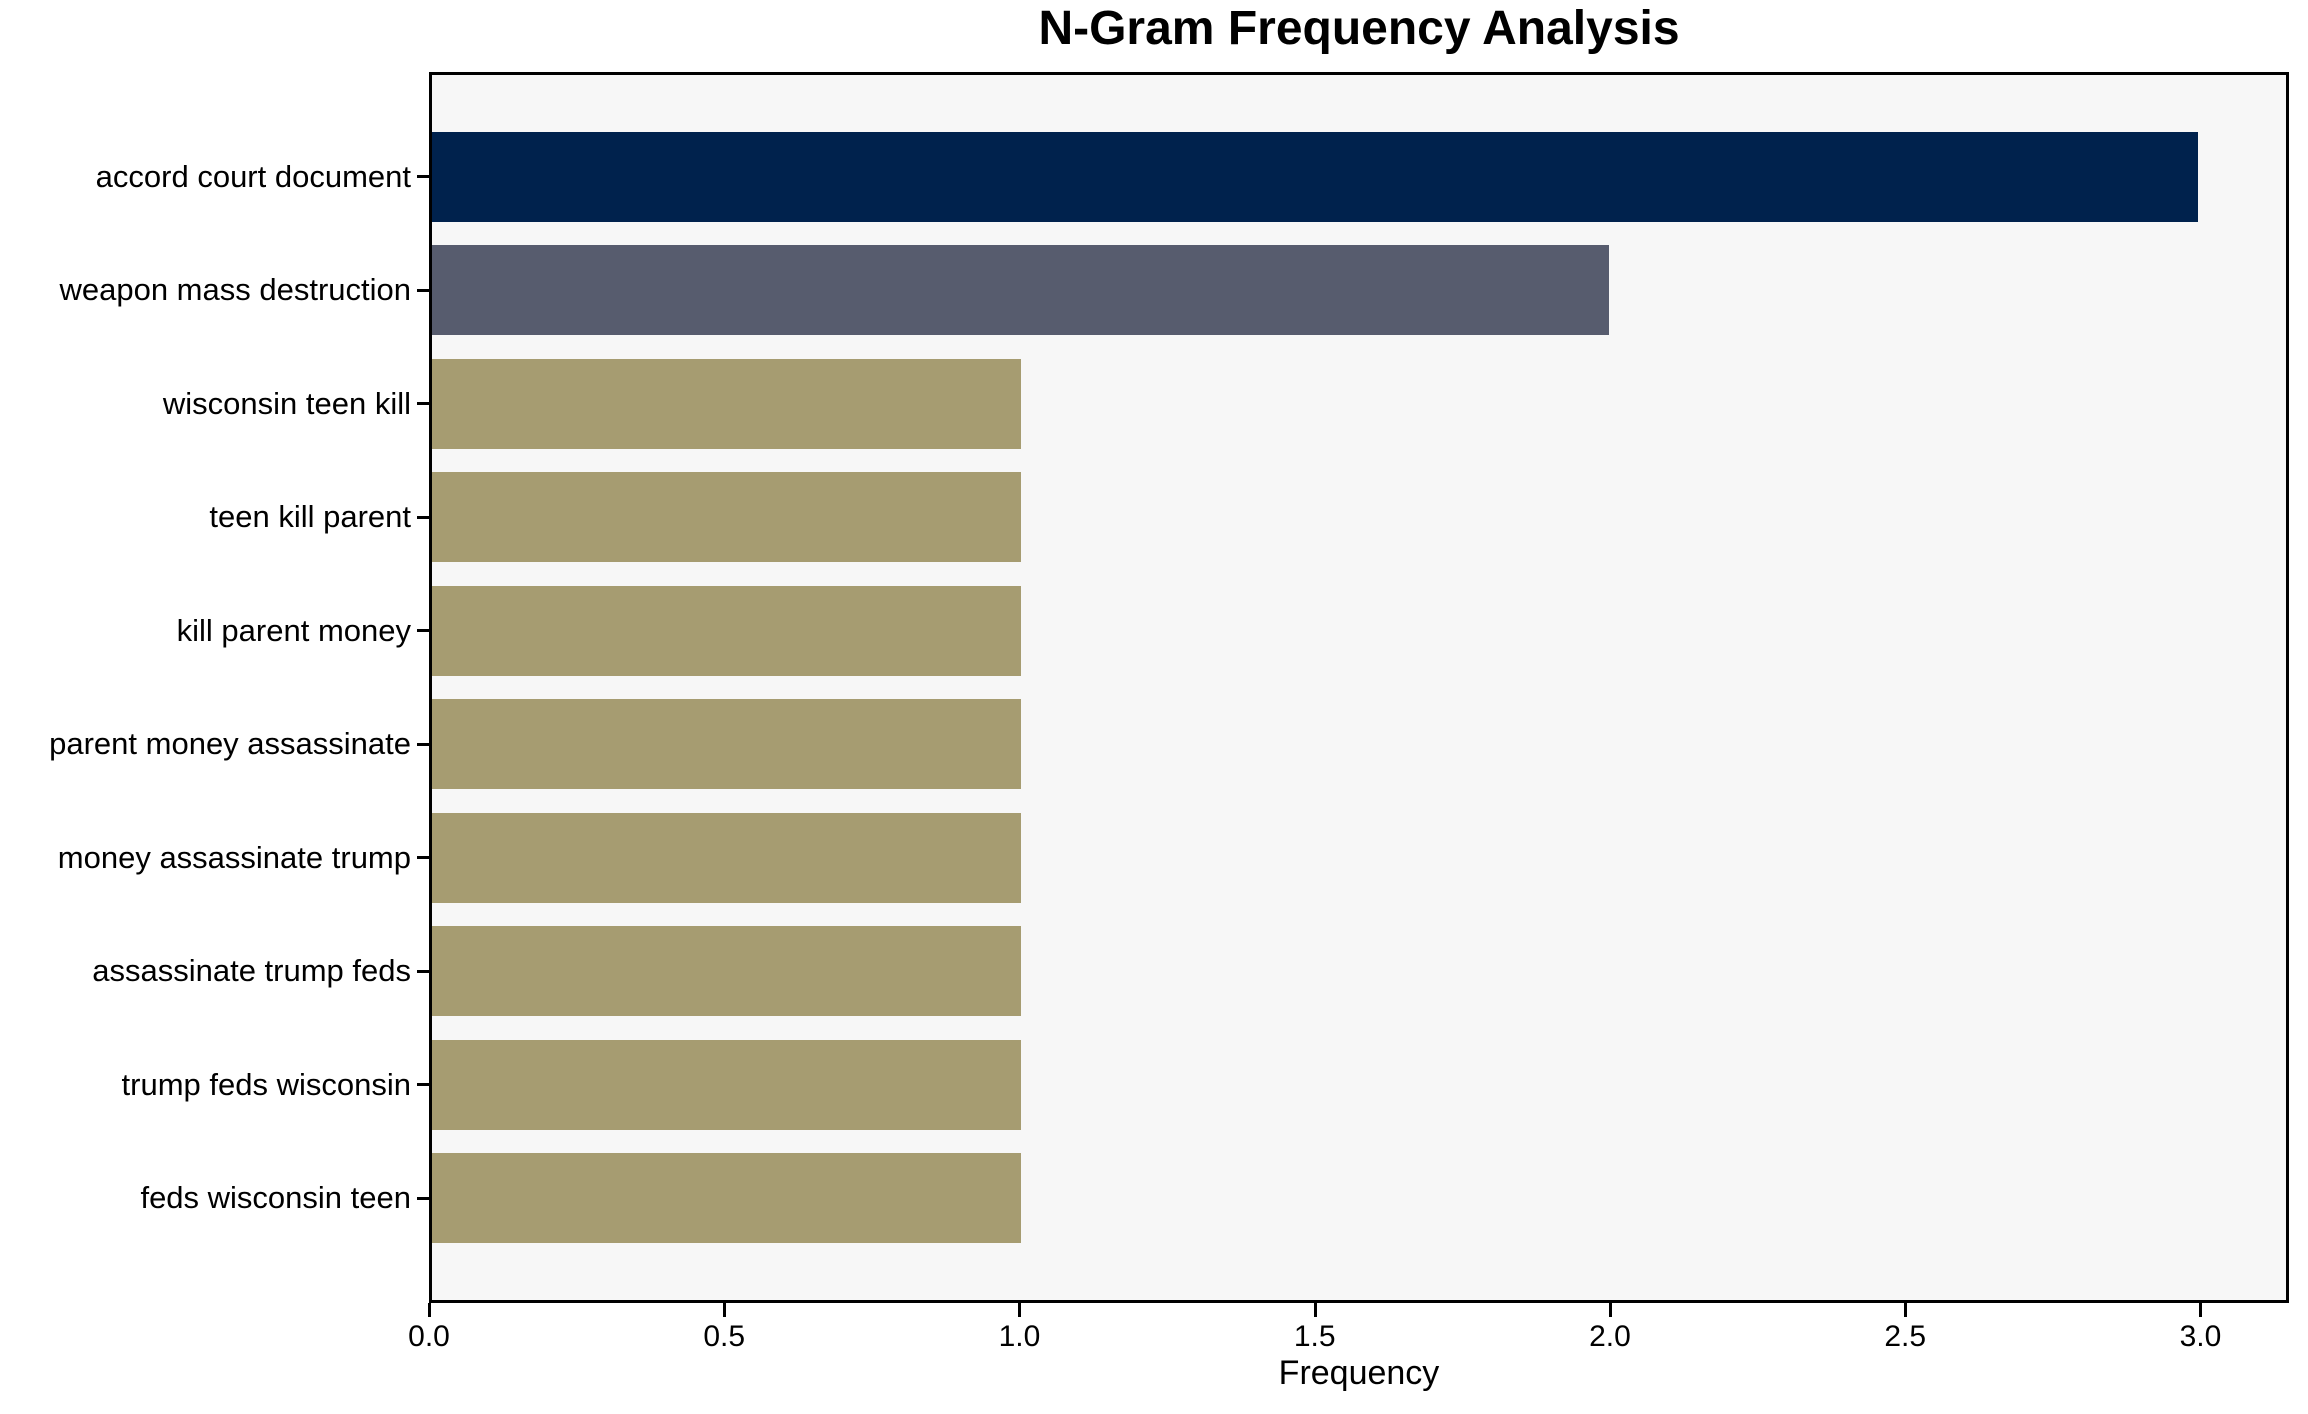 This screenshot has width=2308, height=1414. I want to click on y-tick-row: trump feds wisconsin, so click(214, 1085).